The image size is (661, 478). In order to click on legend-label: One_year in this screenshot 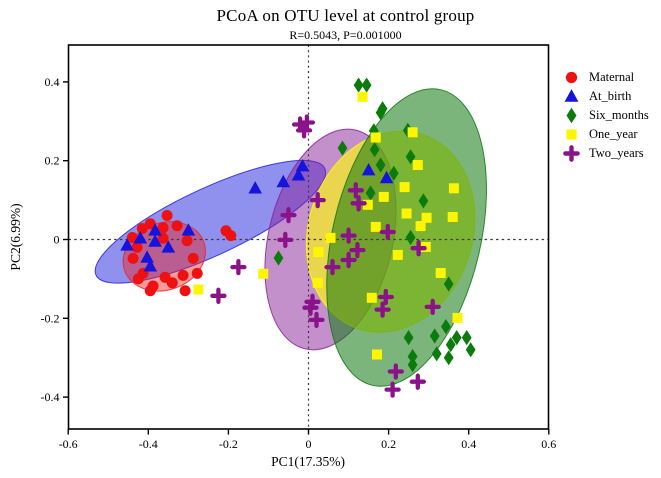, I will do `click(613, 134)`.